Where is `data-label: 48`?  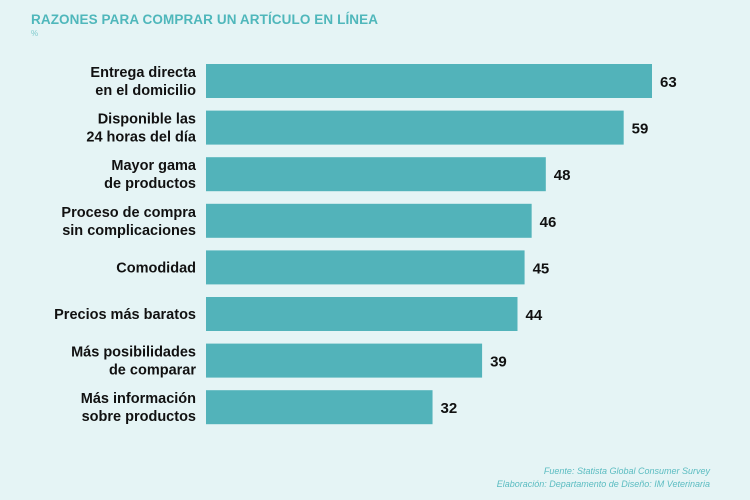
data-label: 48 is located at coordinates (562, 175).